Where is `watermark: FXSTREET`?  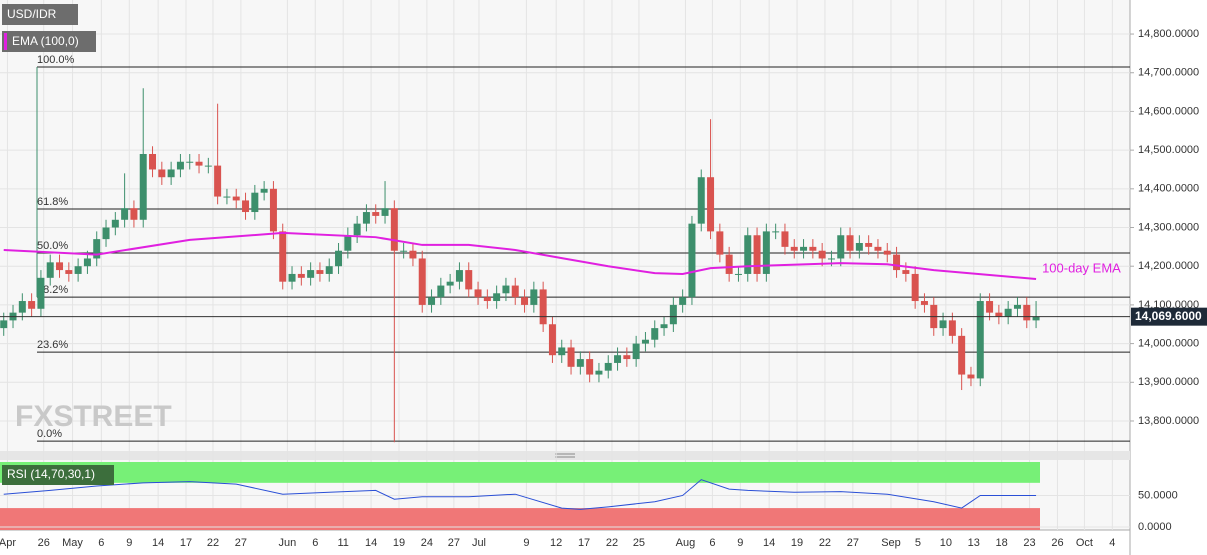
watermark: FXSTREET is located at coordinates (93, 416).